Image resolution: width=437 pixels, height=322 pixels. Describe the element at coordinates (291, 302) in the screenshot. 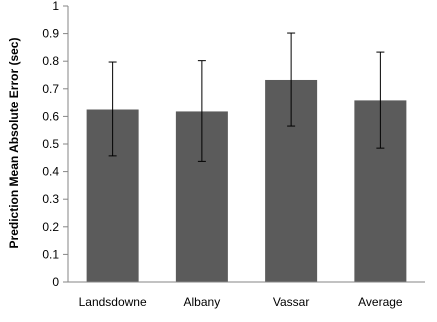

I see `x-tick-label: Vassar` at that location.